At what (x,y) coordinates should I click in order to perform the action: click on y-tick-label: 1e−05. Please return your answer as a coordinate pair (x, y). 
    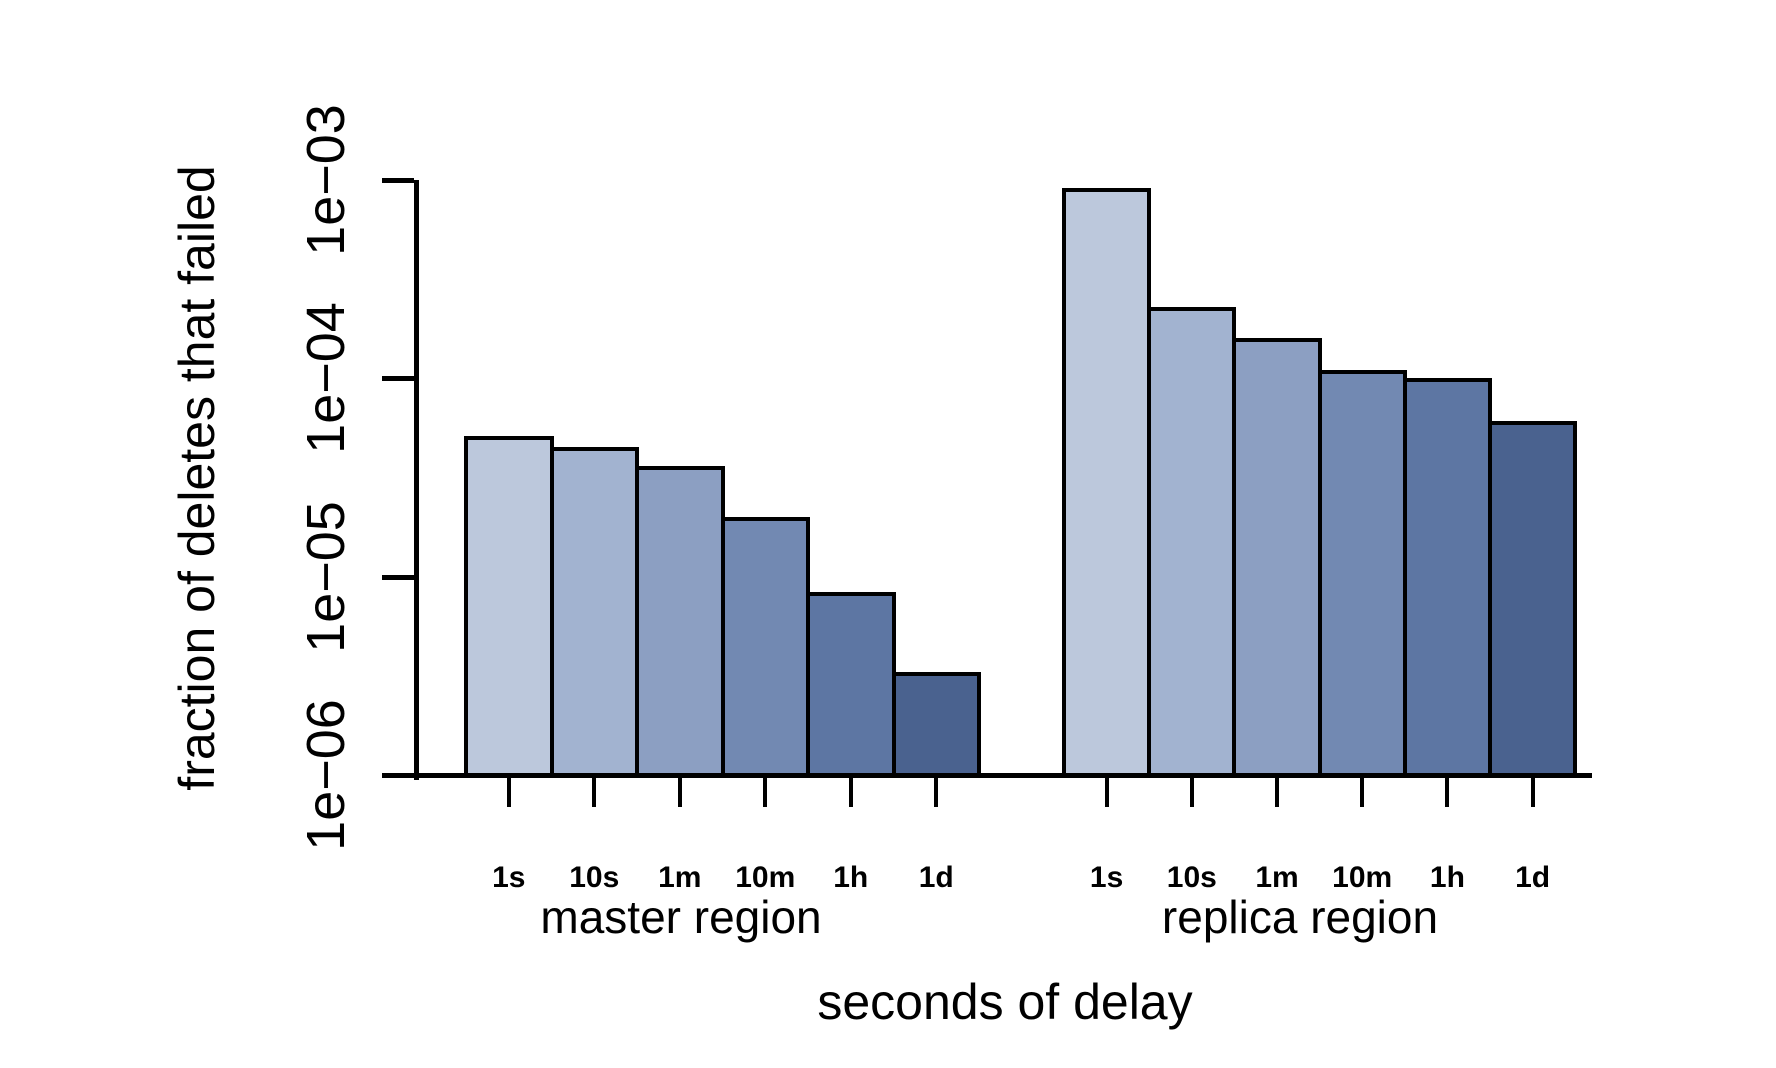
    Looking at the image, I should click on (326, 576).